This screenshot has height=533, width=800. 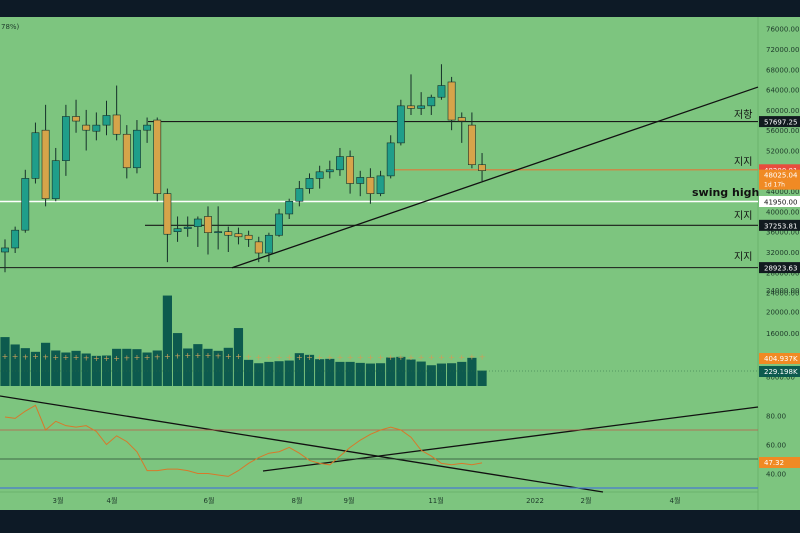 I want to click on price-tick-label-1: 72000.00, so click(x=782, y=50).